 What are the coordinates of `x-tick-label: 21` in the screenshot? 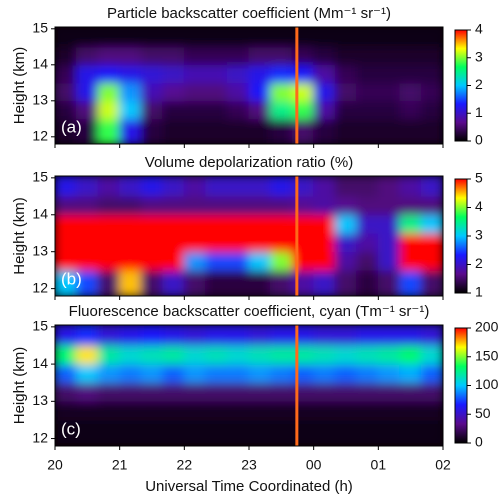 It's located at (120, 465).